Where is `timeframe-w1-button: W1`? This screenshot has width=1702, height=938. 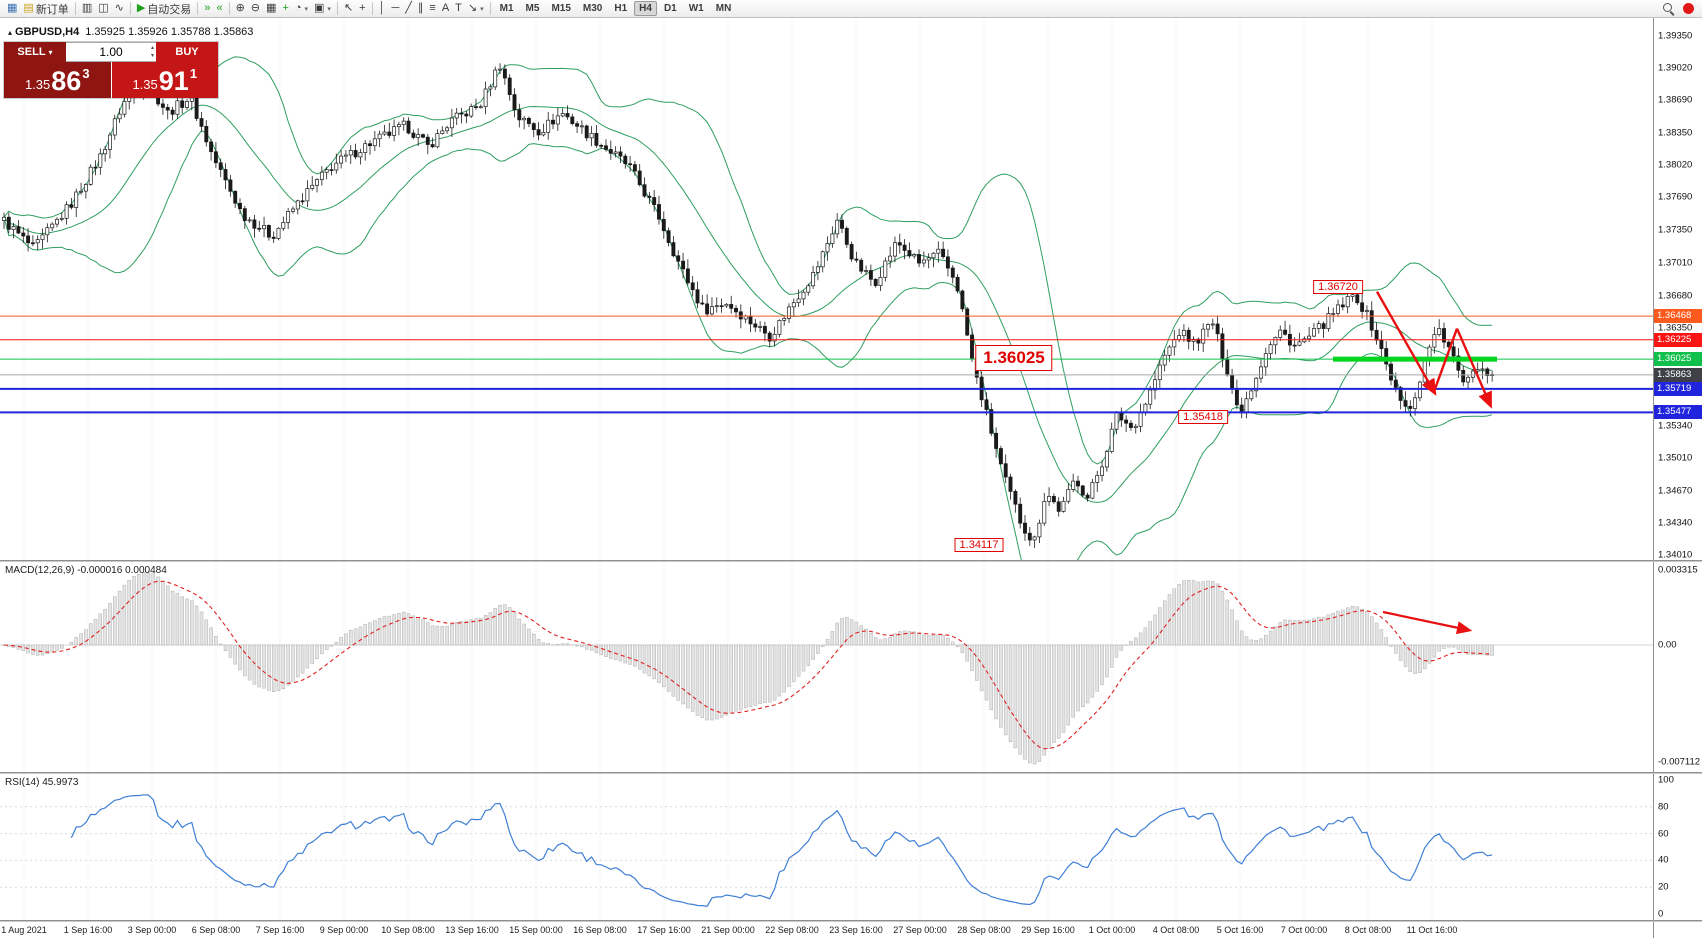
timeframe-w1-button: W1 is located at coordinates (696, 8).